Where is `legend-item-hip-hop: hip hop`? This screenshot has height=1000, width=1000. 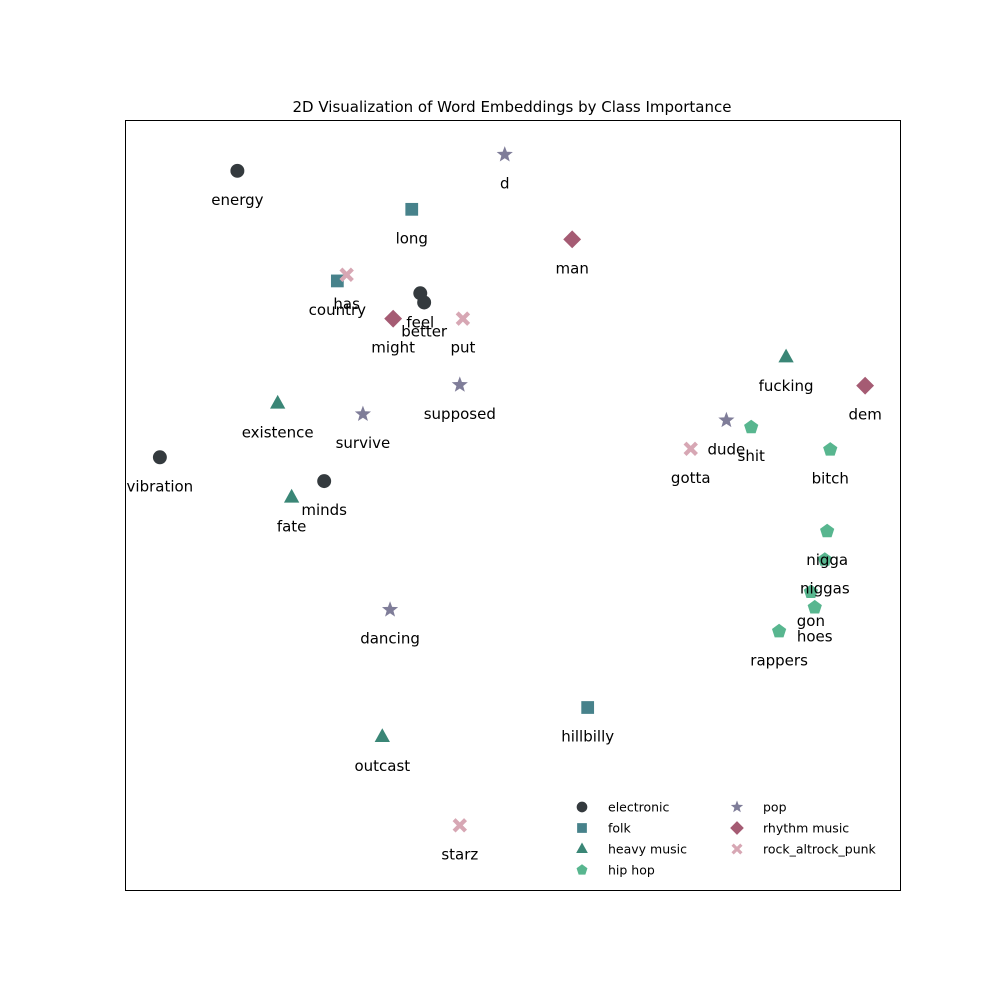
legend-item-hip-hop: hip hop is located at coordinates (615, 870).